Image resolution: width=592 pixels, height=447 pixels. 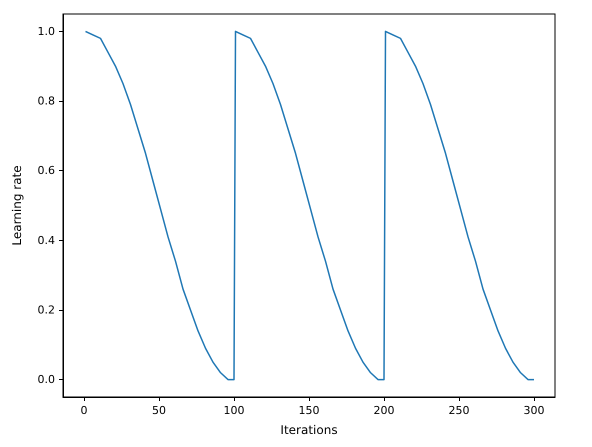 What do you see at coordinates (46, 171) in the screenshot?
I see `y-tick-label: 0.6` at bounding box center [46, 171].